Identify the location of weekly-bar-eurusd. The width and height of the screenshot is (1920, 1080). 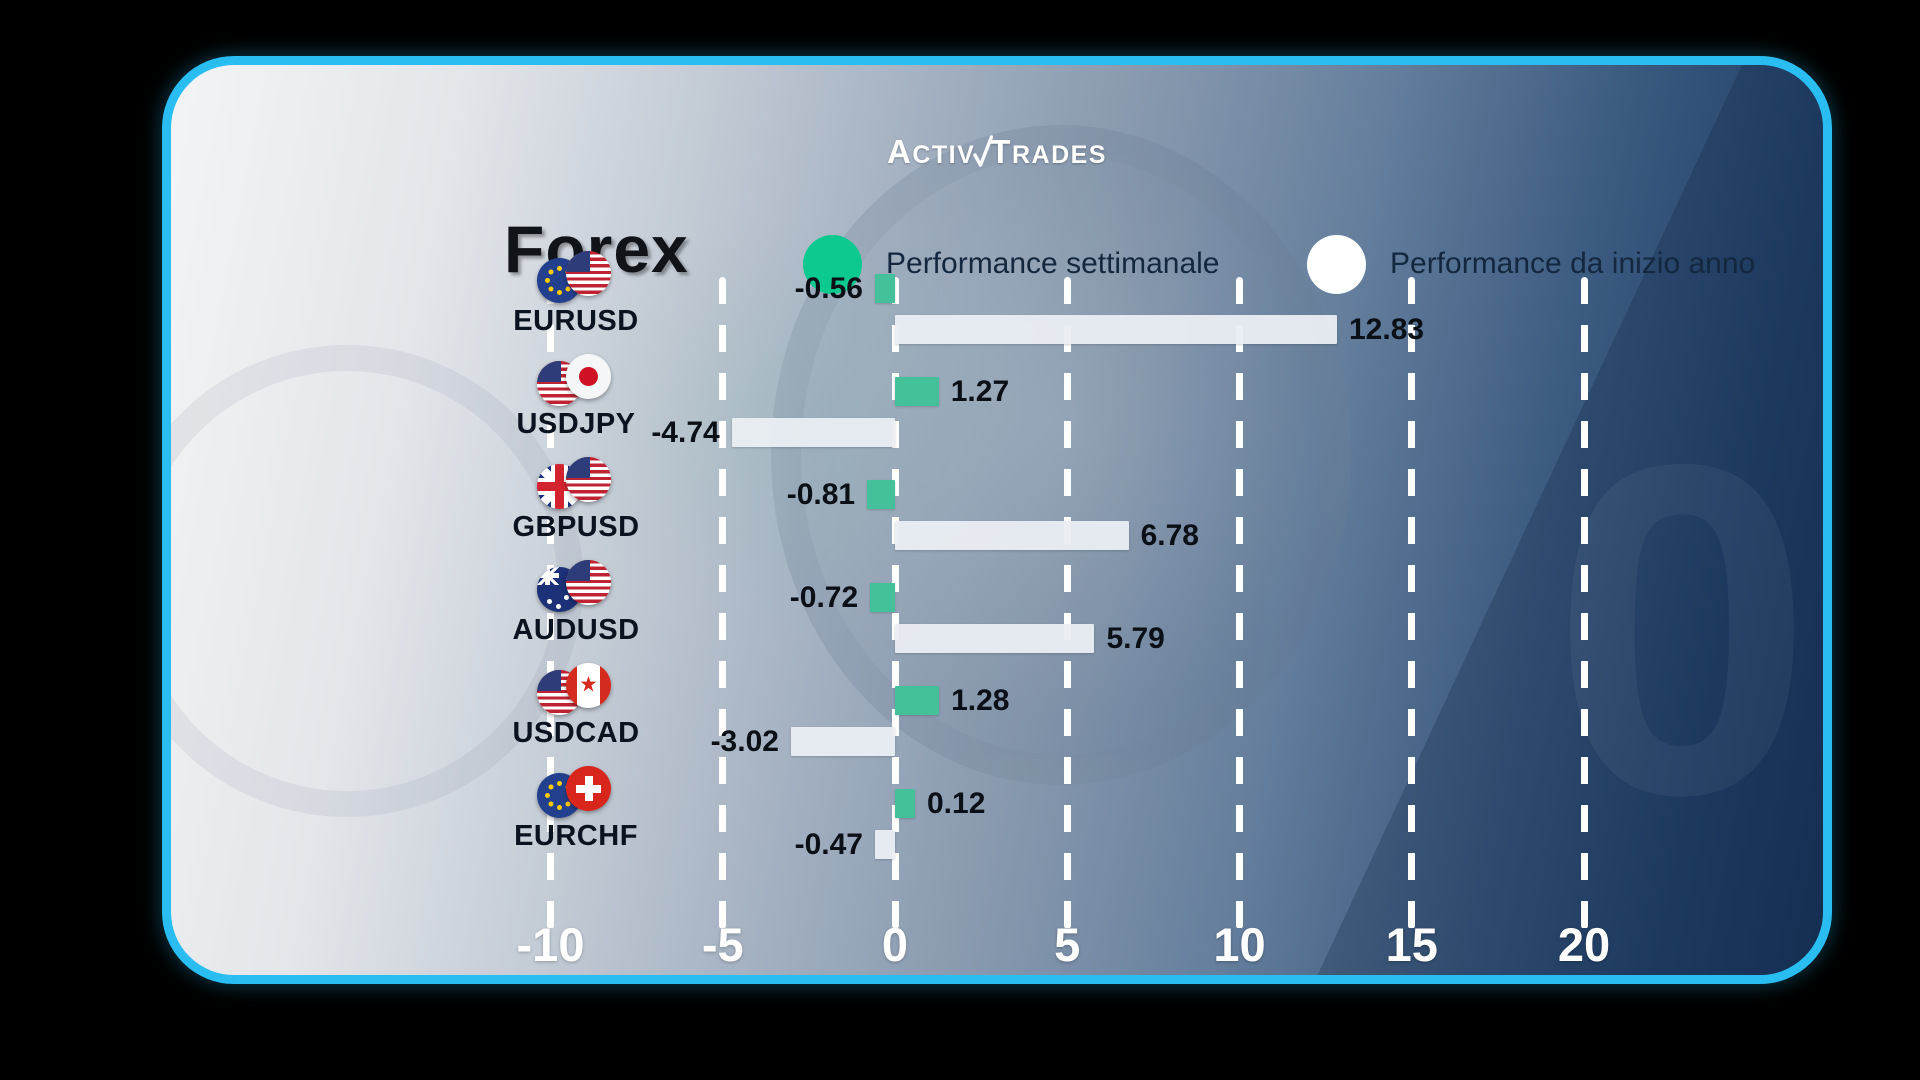
(885, 288).